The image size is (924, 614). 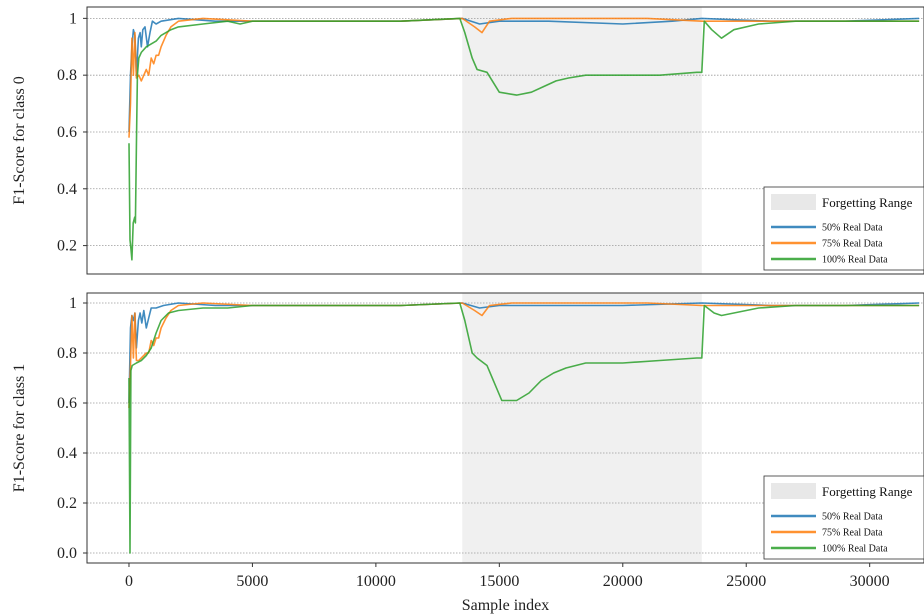 I want to click on series-line-75-real-data, so click(x=524, y=355).